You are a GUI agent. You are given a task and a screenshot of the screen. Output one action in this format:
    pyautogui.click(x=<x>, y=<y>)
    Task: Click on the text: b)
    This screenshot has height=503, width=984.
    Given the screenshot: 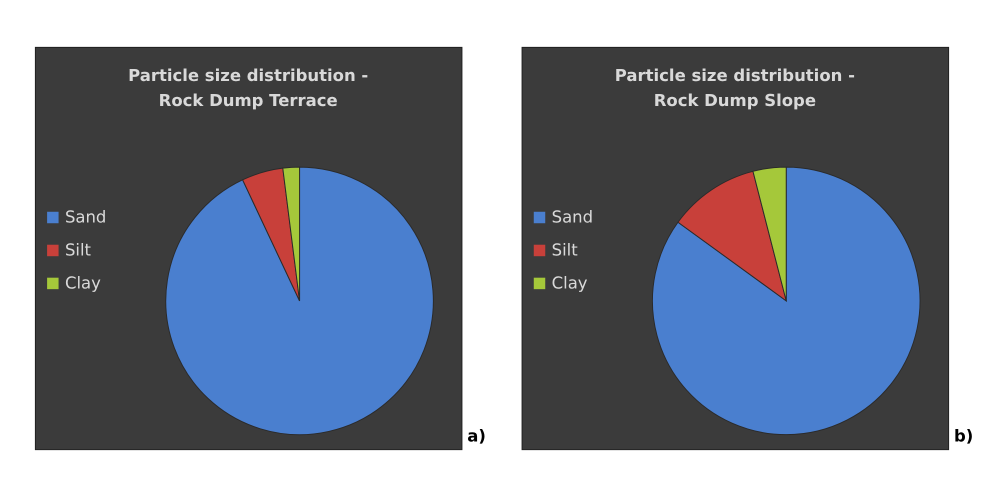 What is the action you would take?
    pyautogui.click(x=964, y=436)
    